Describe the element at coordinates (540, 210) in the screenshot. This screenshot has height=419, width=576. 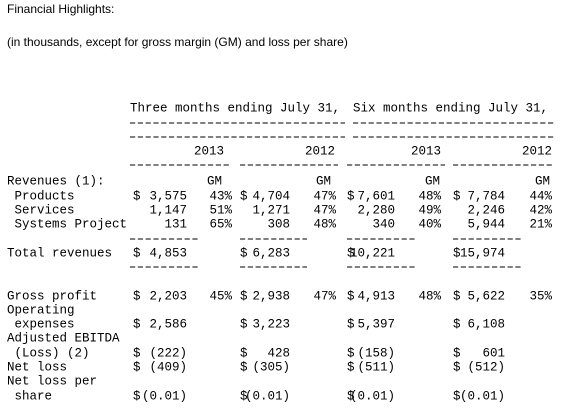
I see `gm-percent: 42%` at that location.